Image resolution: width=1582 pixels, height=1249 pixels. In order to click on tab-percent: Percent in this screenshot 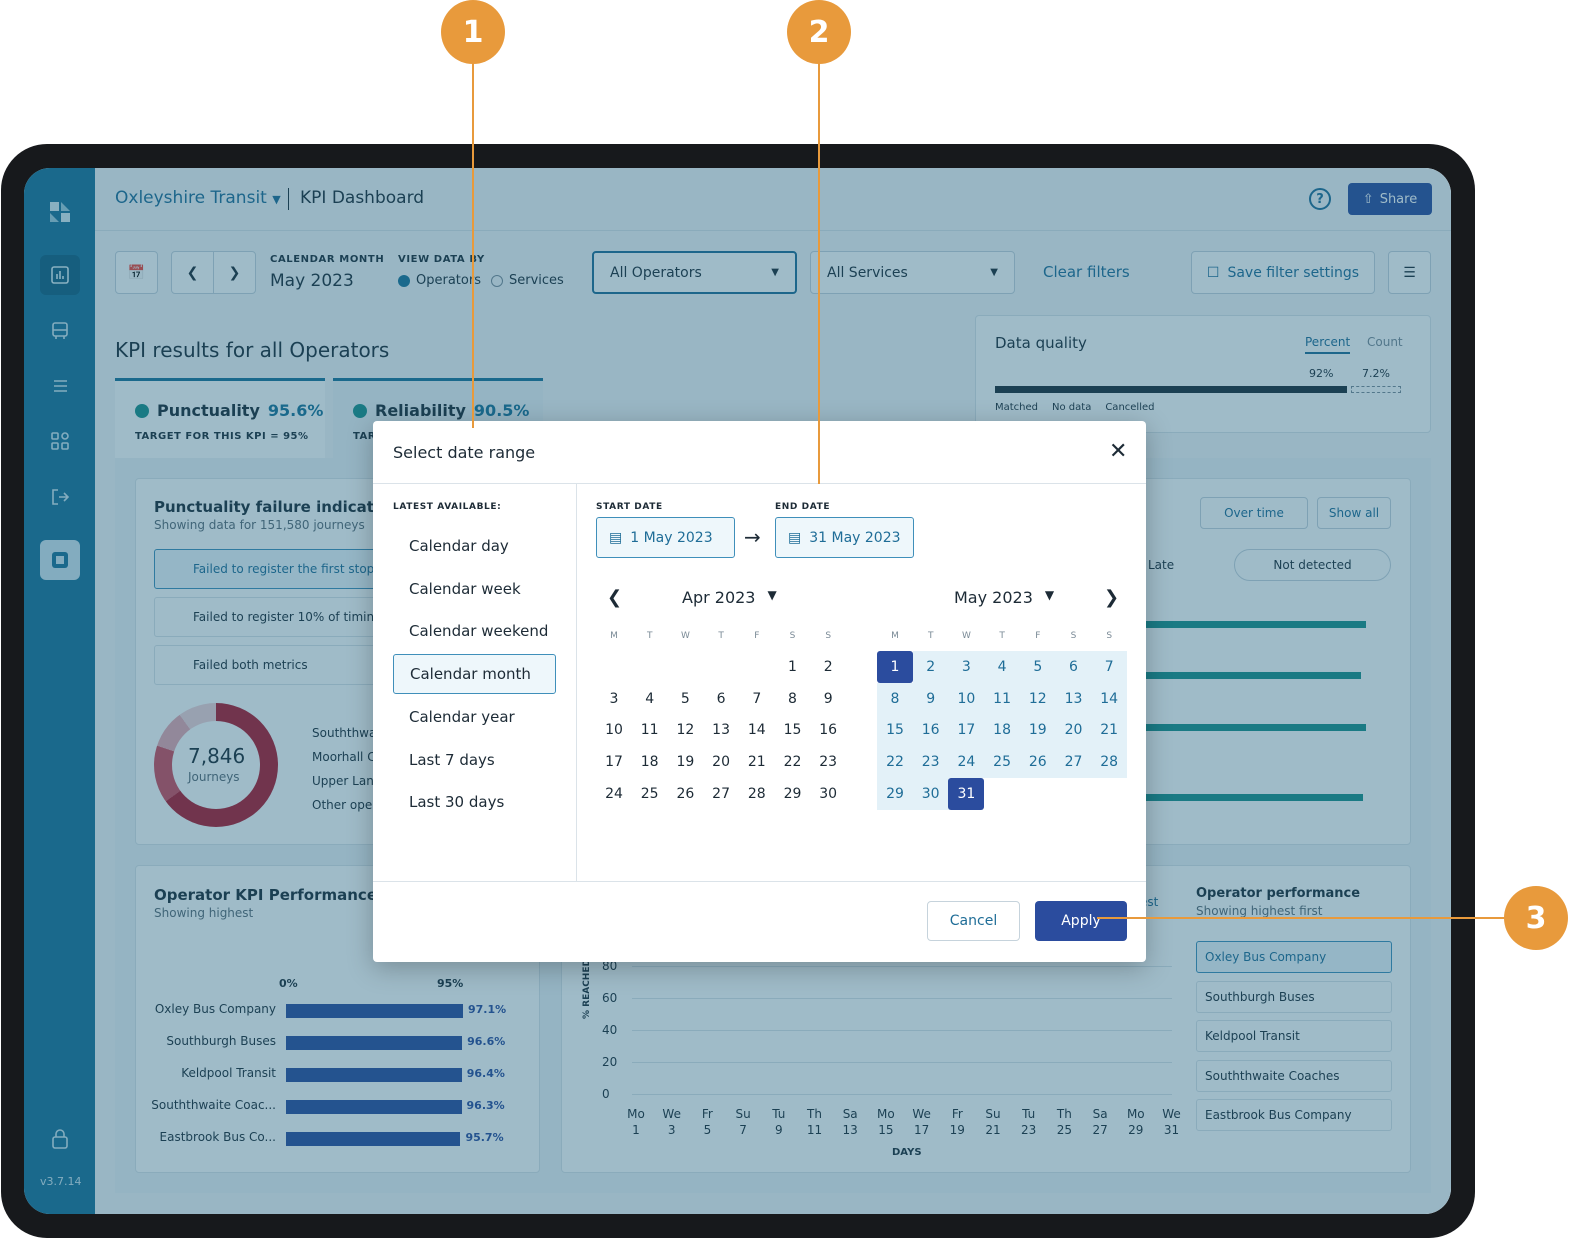, I will do `click(1328, 344)`.